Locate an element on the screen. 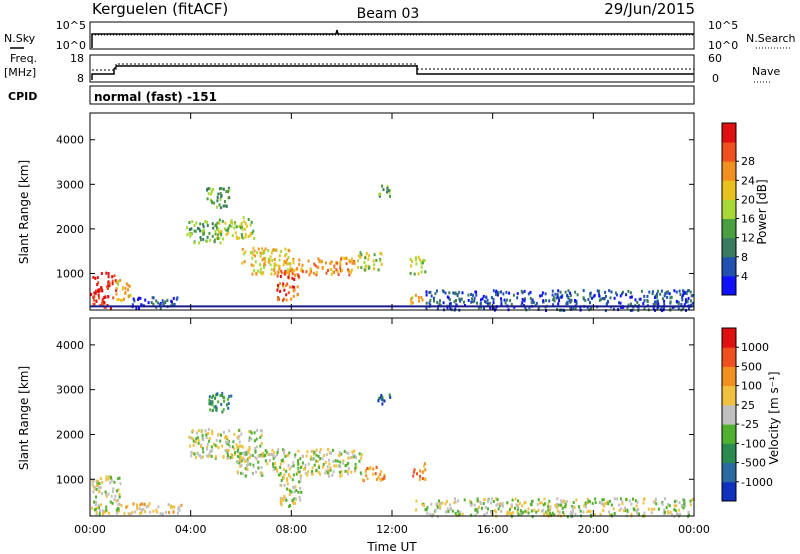  power-colorbar-tick-label: 12 is located at coordinates (748, 238).